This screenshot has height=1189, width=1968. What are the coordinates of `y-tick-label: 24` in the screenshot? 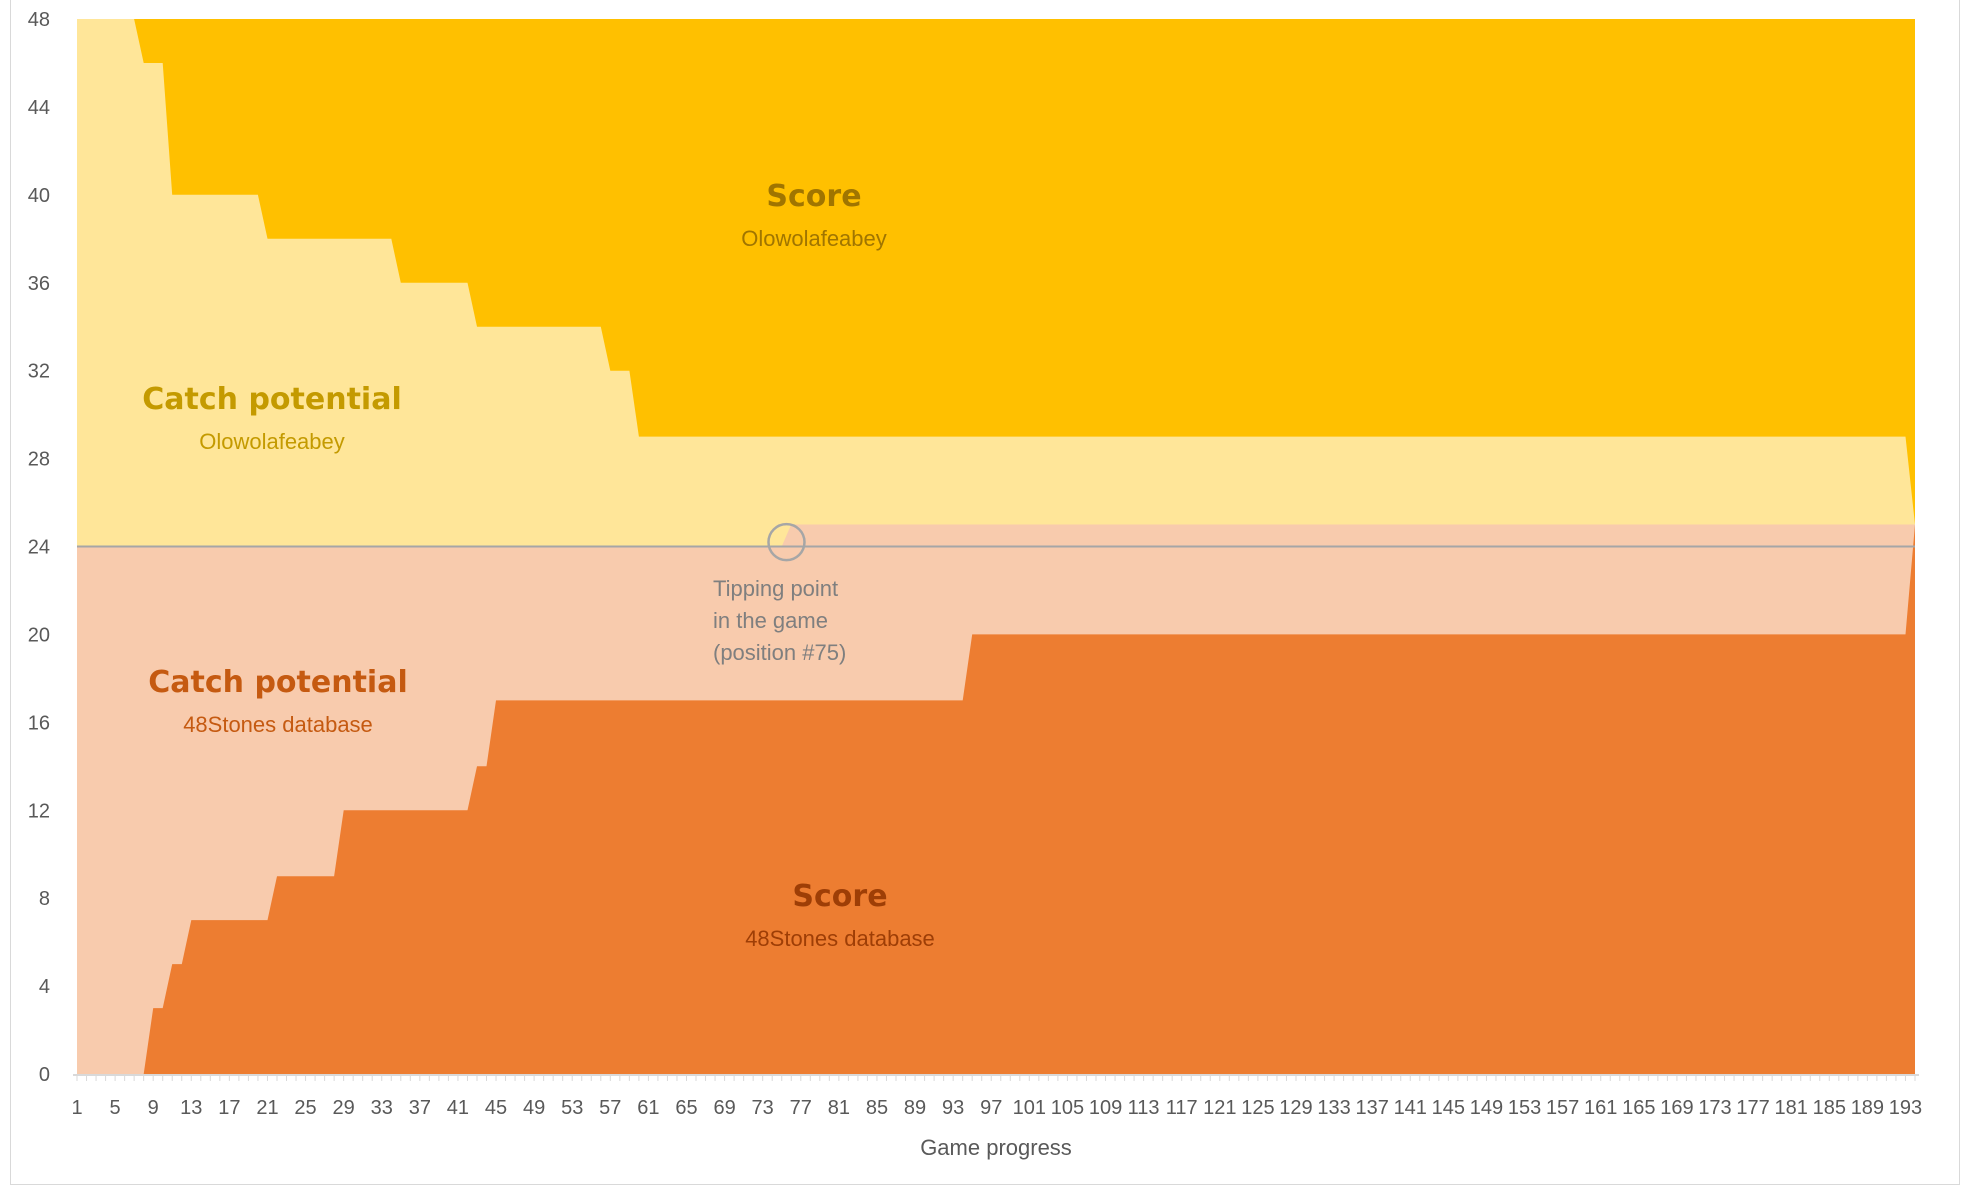 It's located at (39, 548).